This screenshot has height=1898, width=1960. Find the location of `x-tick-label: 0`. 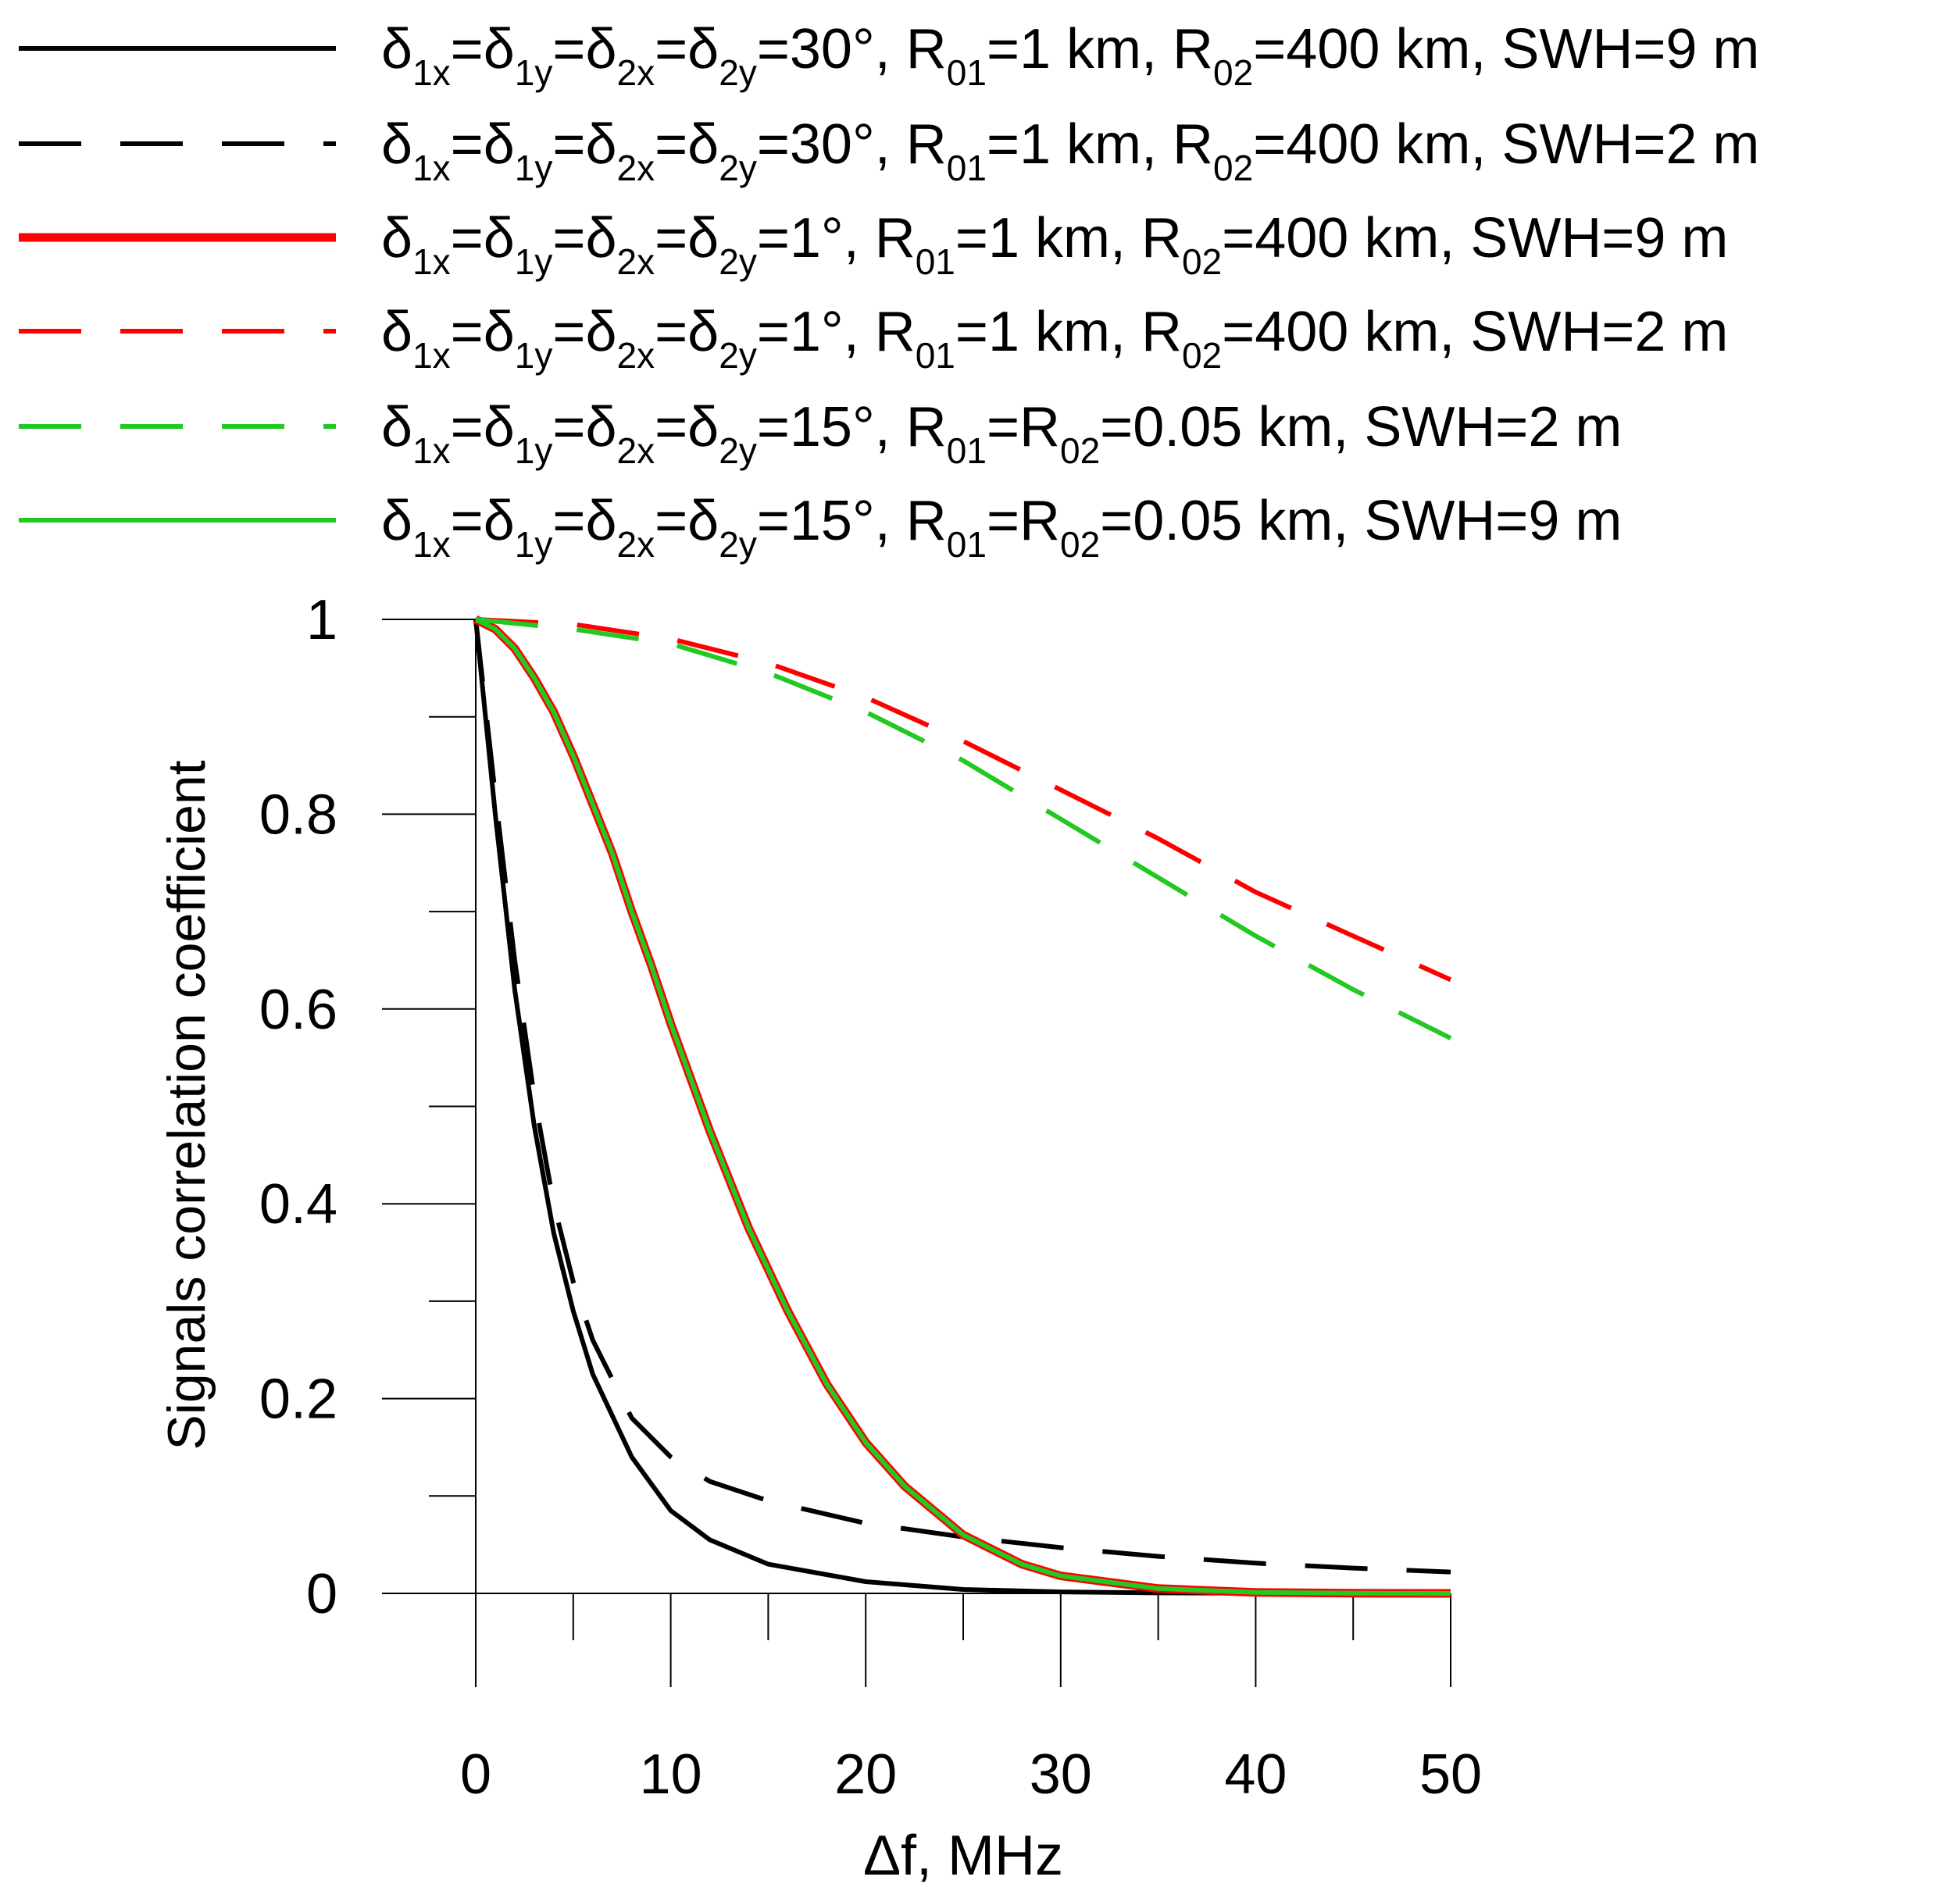

x-tick-label: 0 is located at coordinates (475, 1774).